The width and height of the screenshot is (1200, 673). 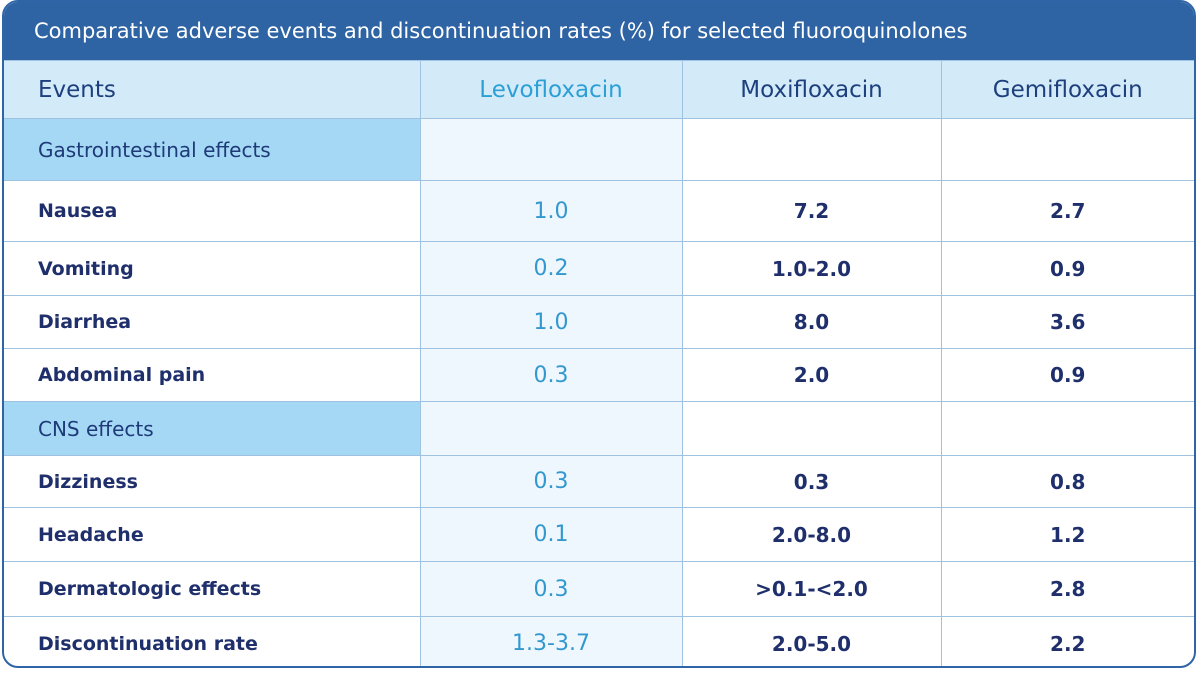 I want to click on table-row: Diarrhea 1.0 8.0 3.6, so click(x=599, y=322).